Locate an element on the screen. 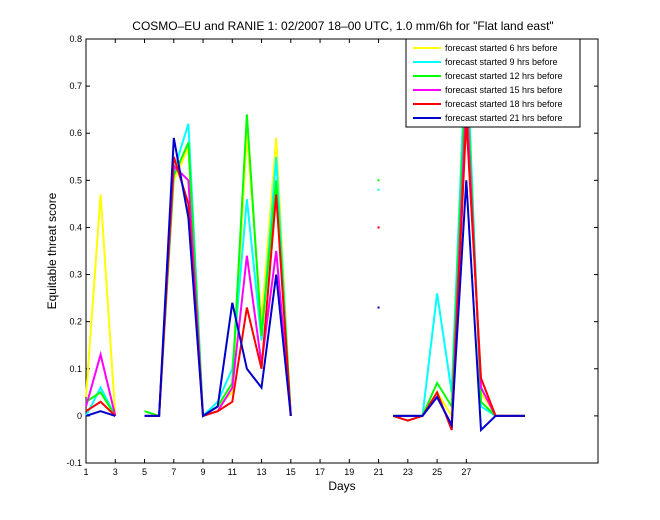  y-tick-label: -0.1 is located at coordinates (74, 463).